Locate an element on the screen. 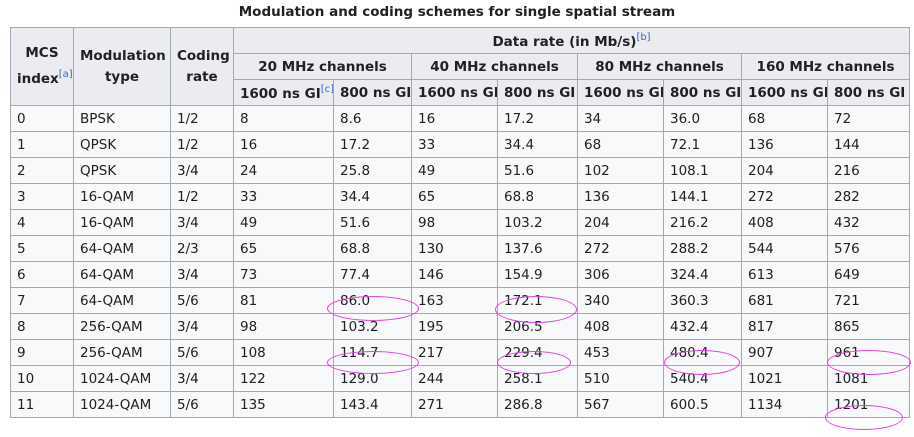 The width and height of the screenshot is (914, 437). table-cell: 216.2 is located at coordinates (702, 222).